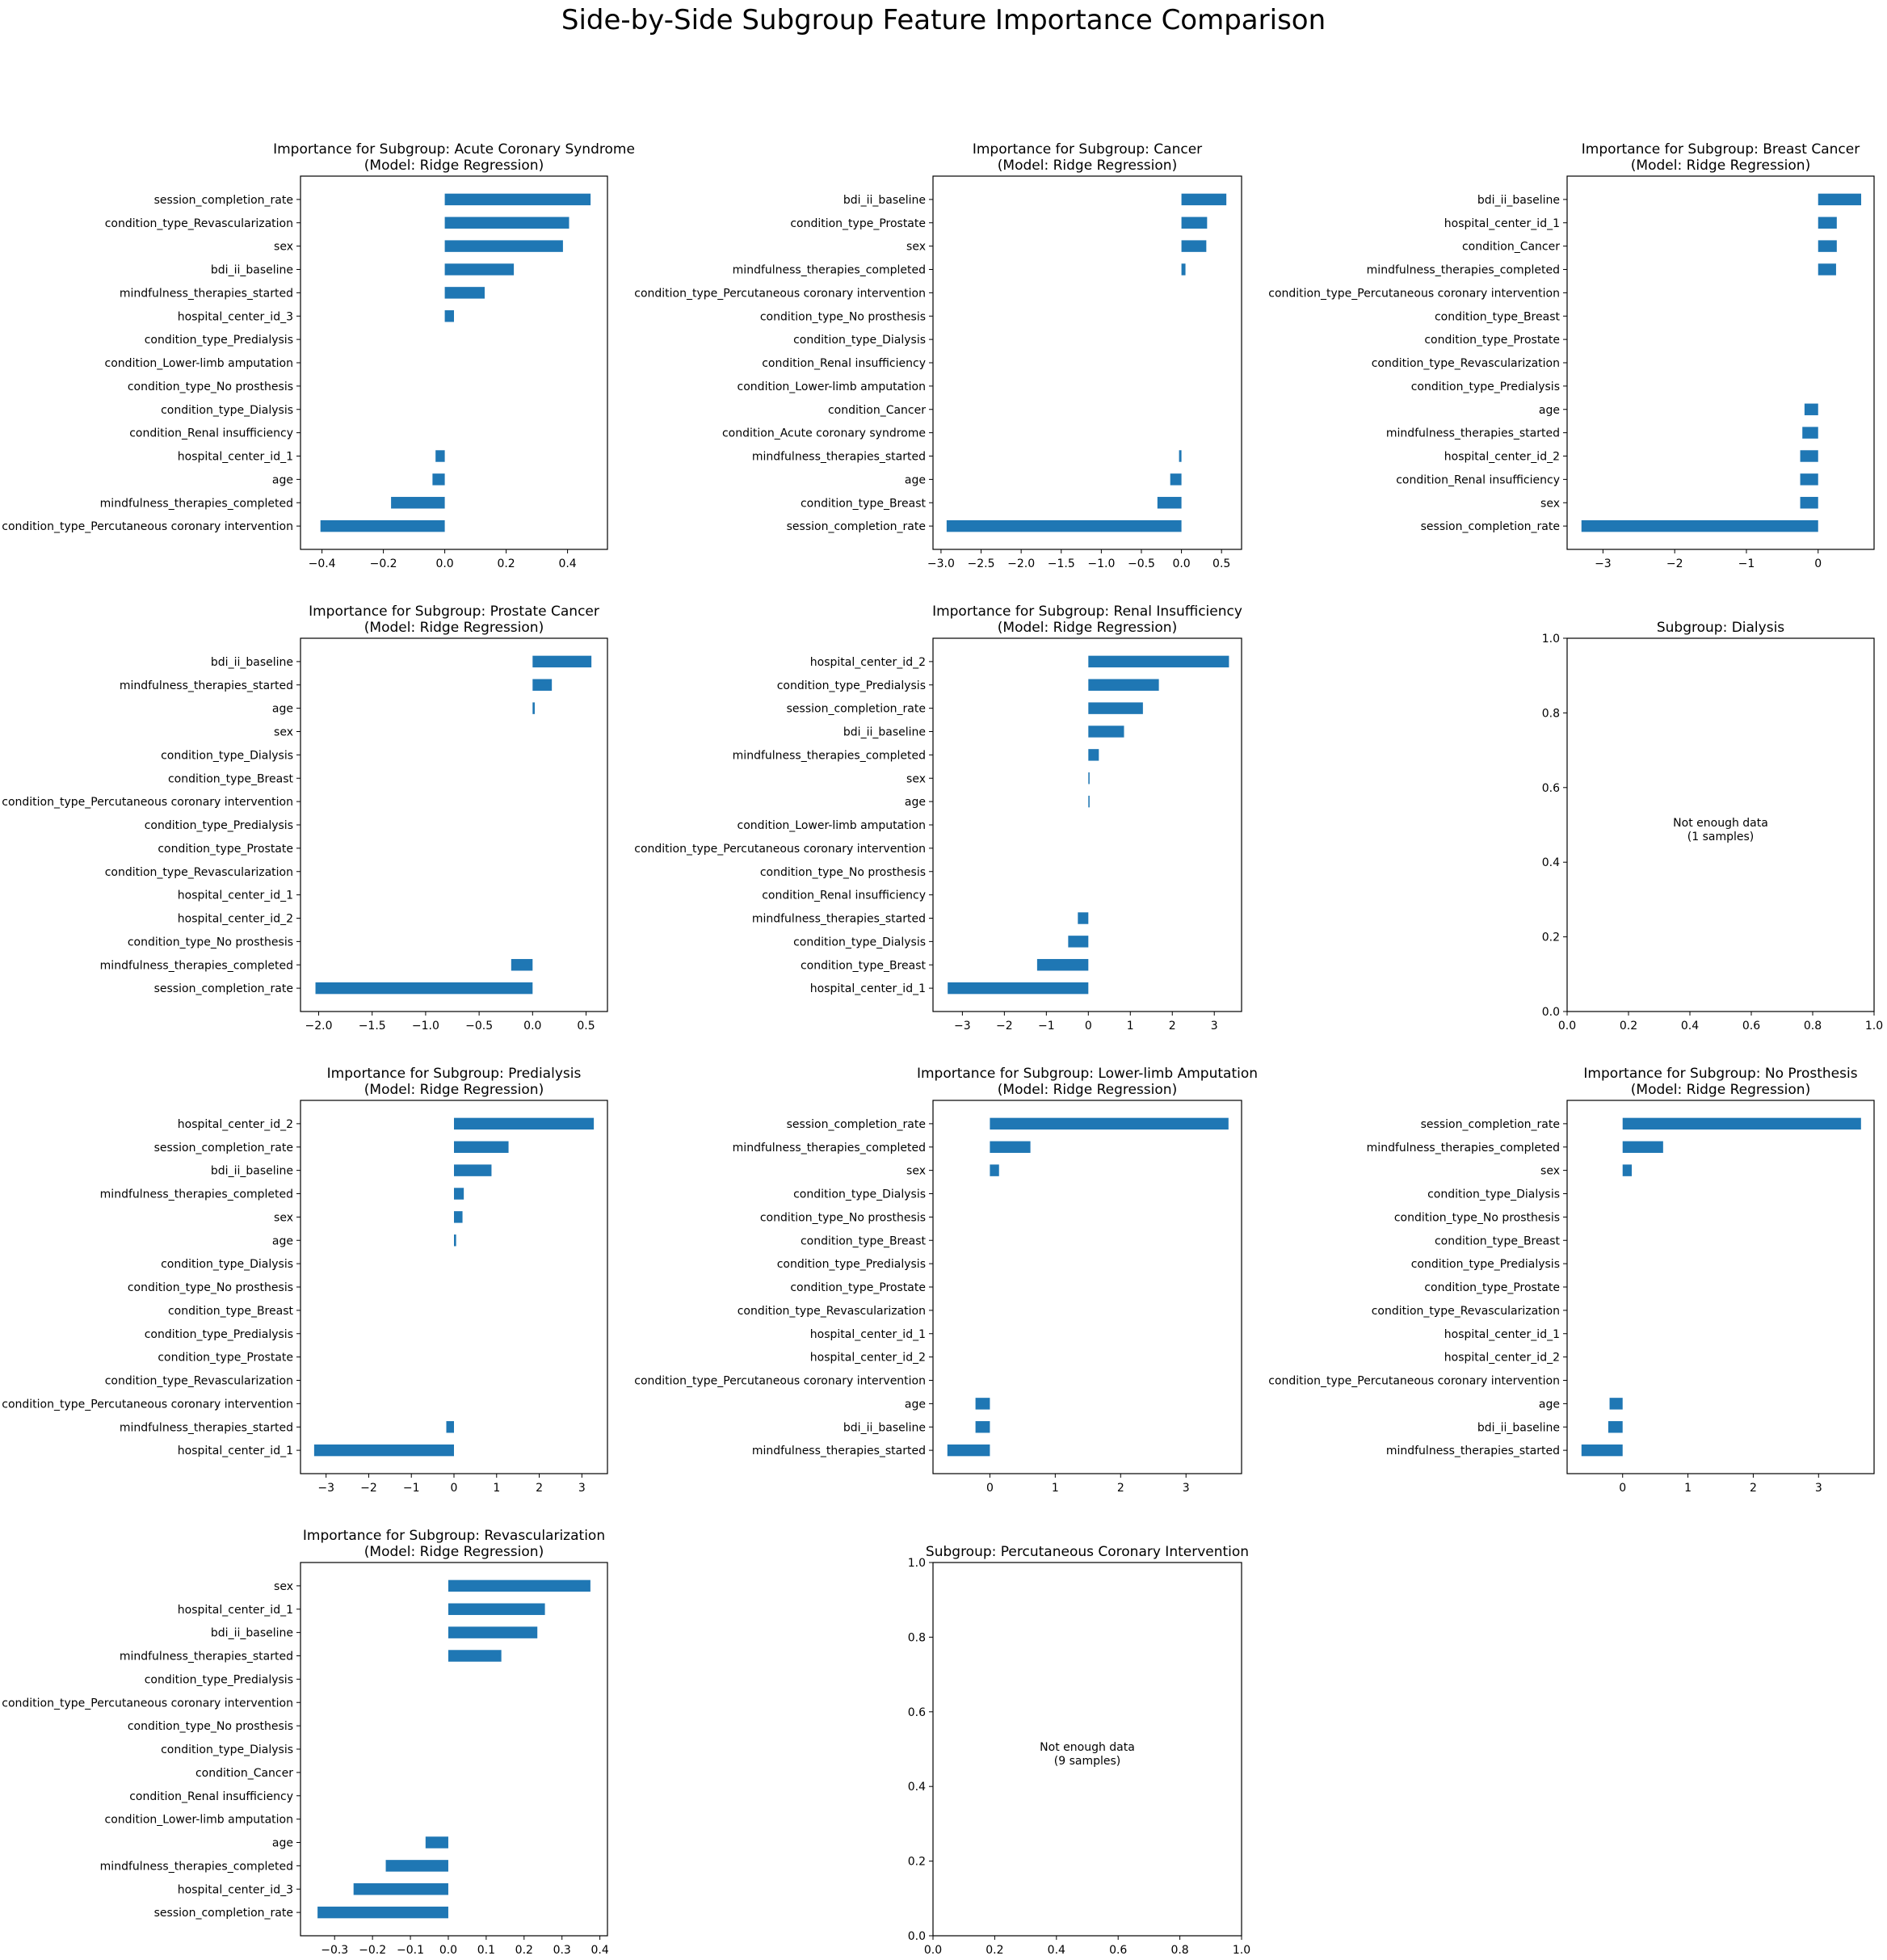 The height and width of the screenshot is (1960, 1887). Describe the element at coordinates (1061, 563) in the screenshot. I see `x-tick-label: −1.5` at that location.